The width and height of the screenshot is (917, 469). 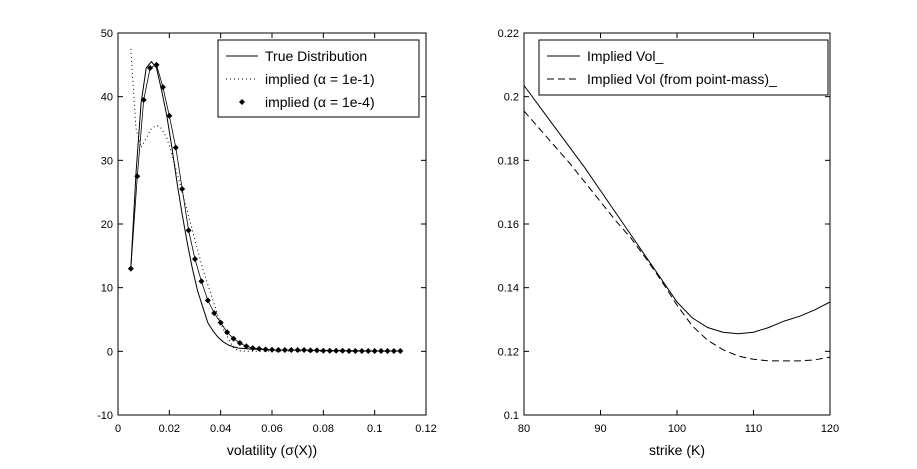 I want to click on density-x-tick-label: 0.1, so click(x=374, y=429).